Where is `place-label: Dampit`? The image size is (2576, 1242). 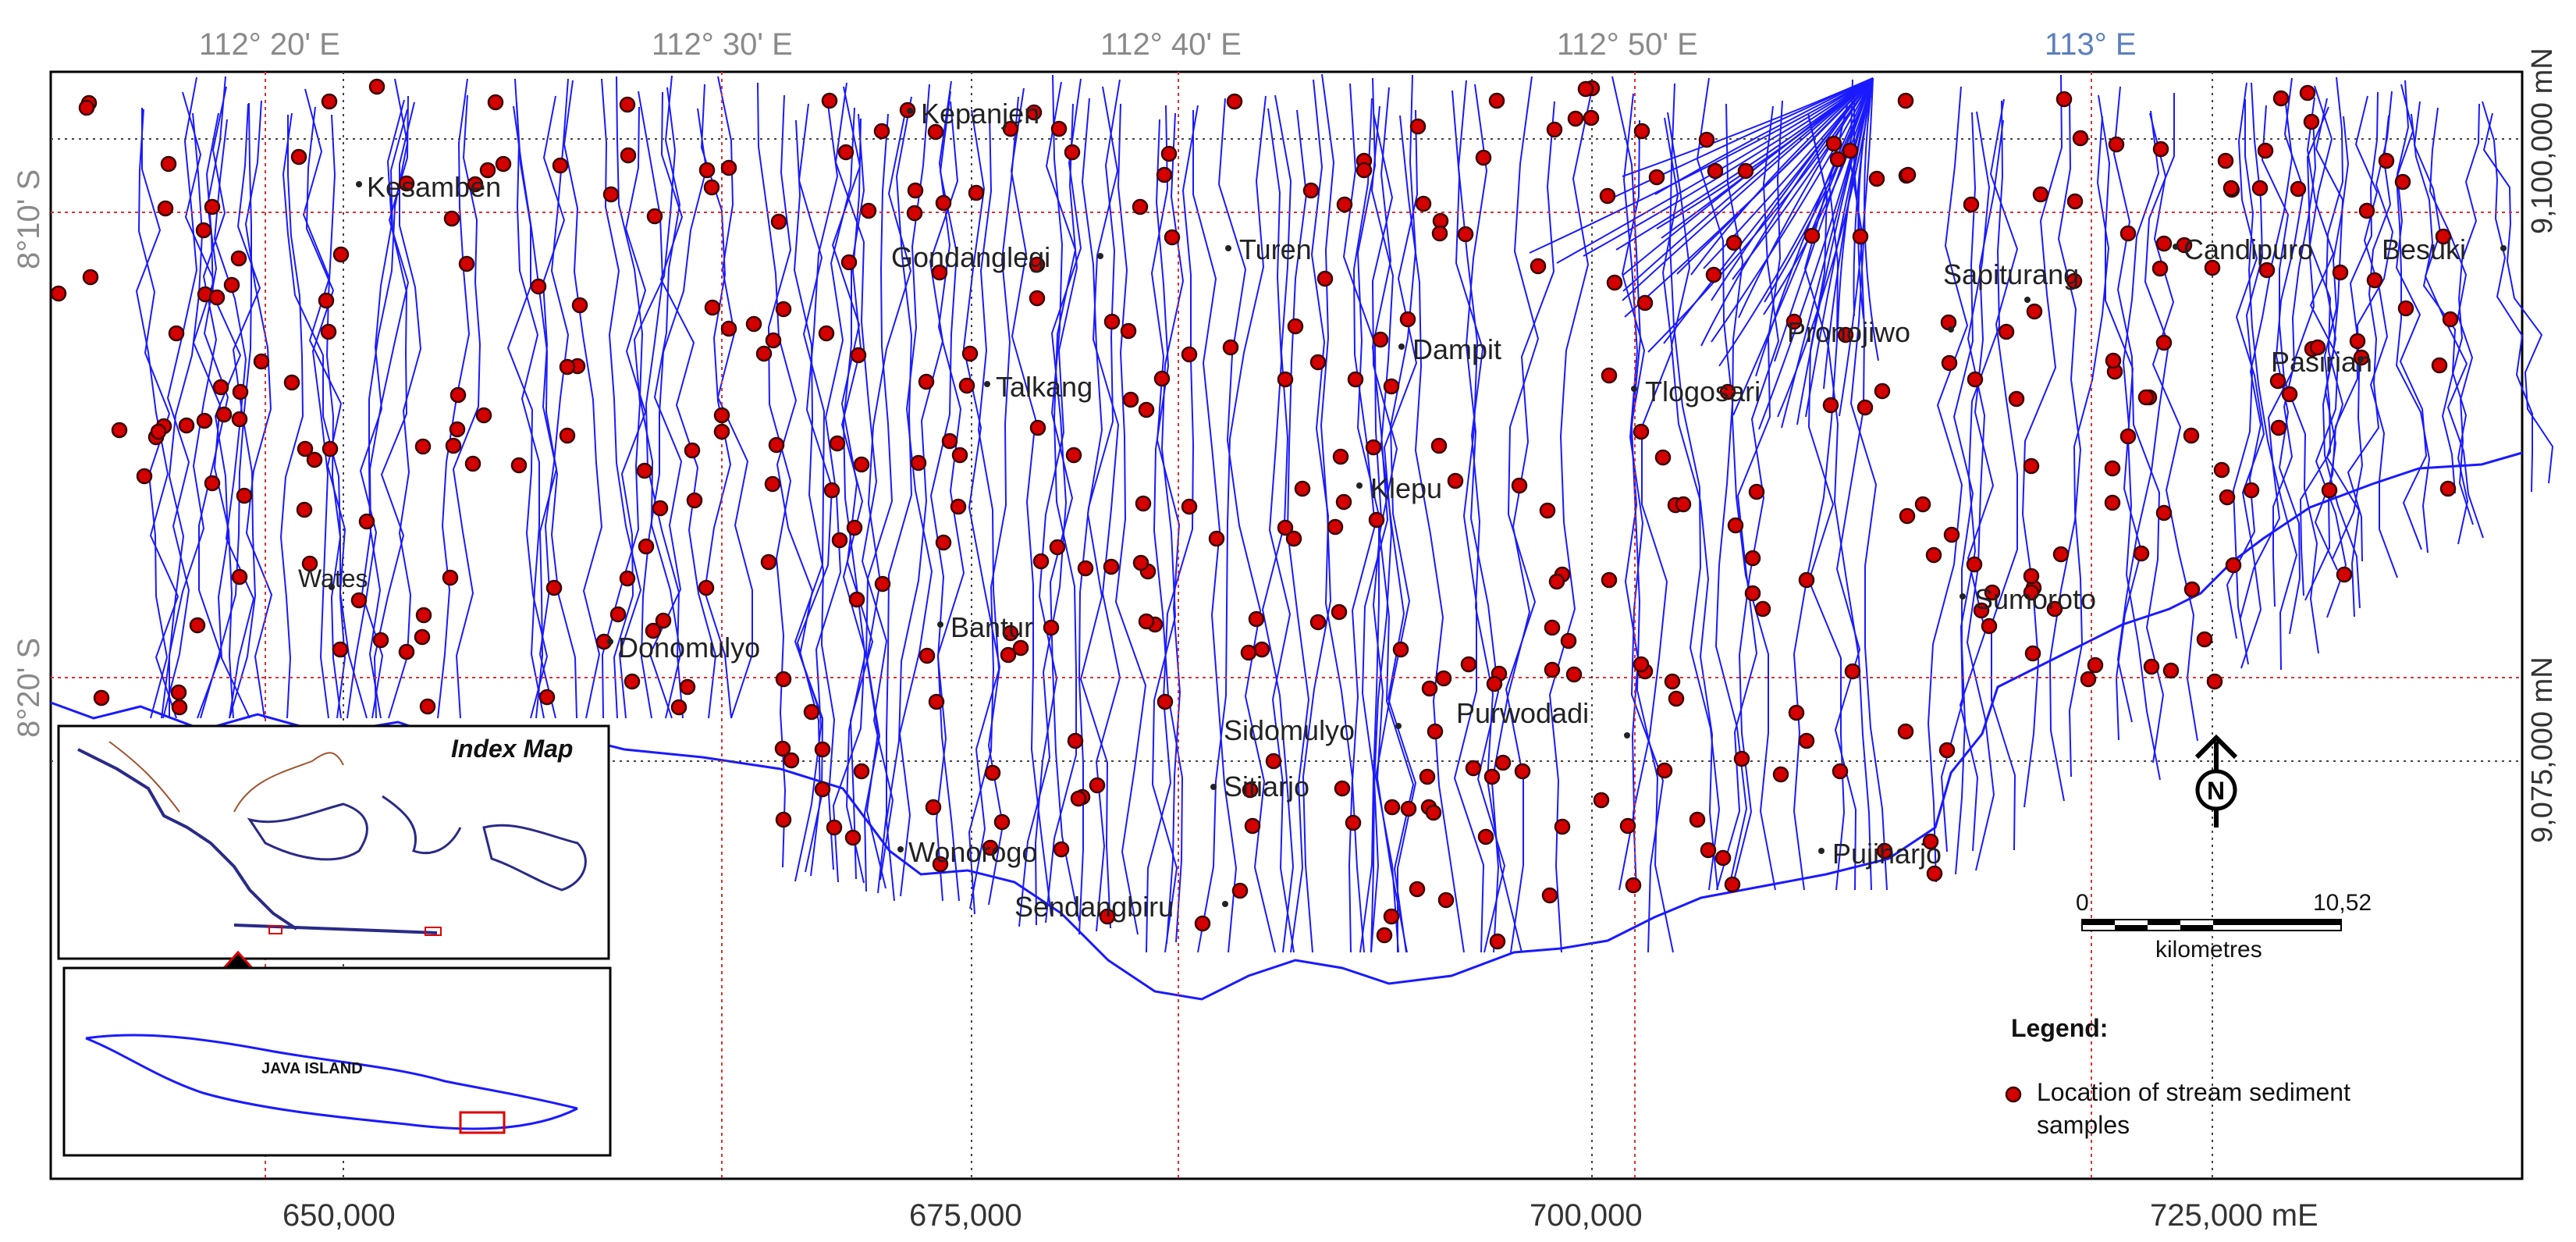
place-label: Dampit is located at coordinates (1456, 349).